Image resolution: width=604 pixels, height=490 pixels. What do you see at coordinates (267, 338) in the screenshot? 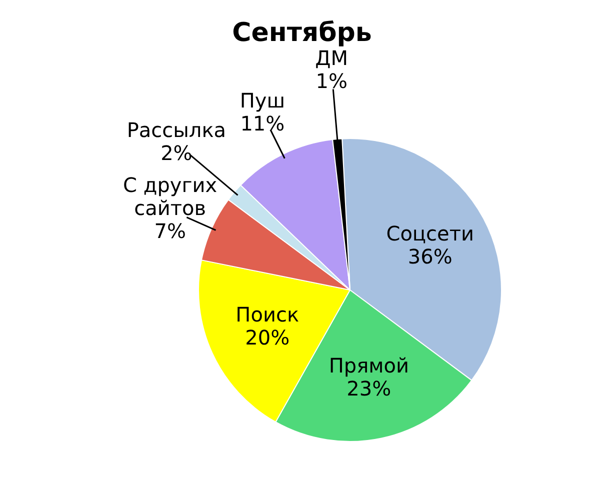
I see `data-label: 20%` at bounding box center [267, 338].